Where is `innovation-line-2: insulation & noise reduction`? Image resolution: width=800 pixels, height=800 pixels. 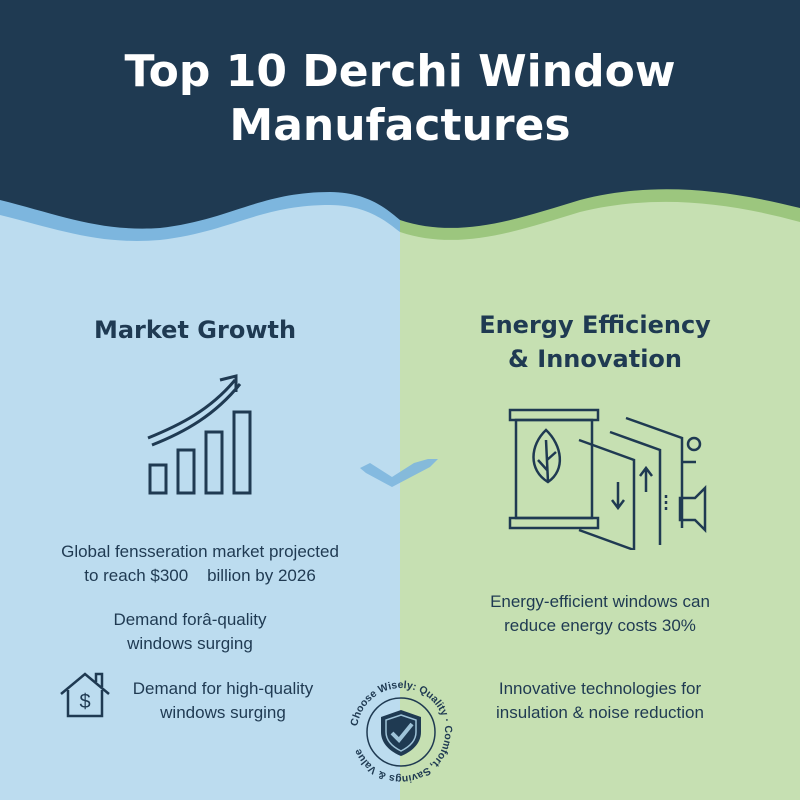 innovation-line-2: insulation & noise reduction is located at coordinates (600, 712).